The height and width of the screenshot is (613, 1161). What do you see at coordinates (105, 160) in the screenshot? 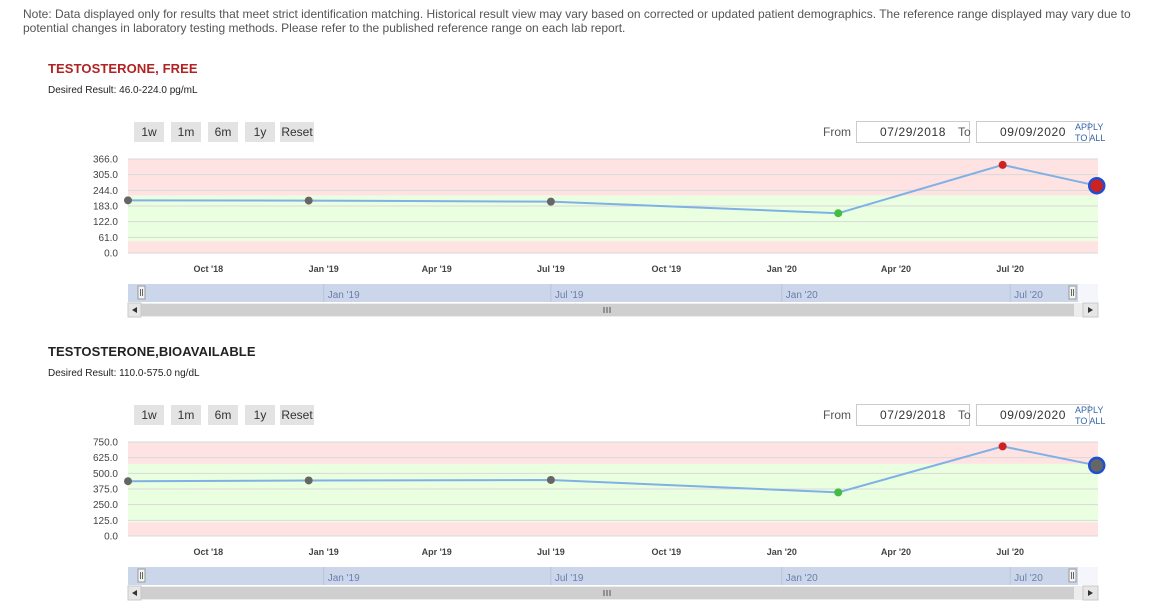
I see `y-tick-label: 366.0` at bounding box center [105, 160].